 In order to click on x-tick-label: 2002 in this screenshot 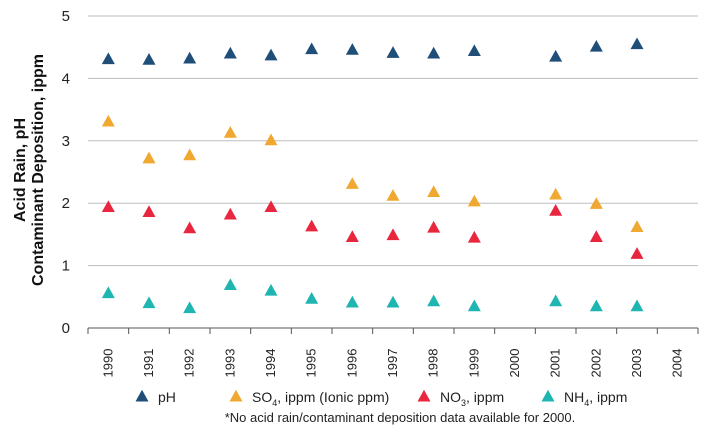, I will do `click(595, 363)`.